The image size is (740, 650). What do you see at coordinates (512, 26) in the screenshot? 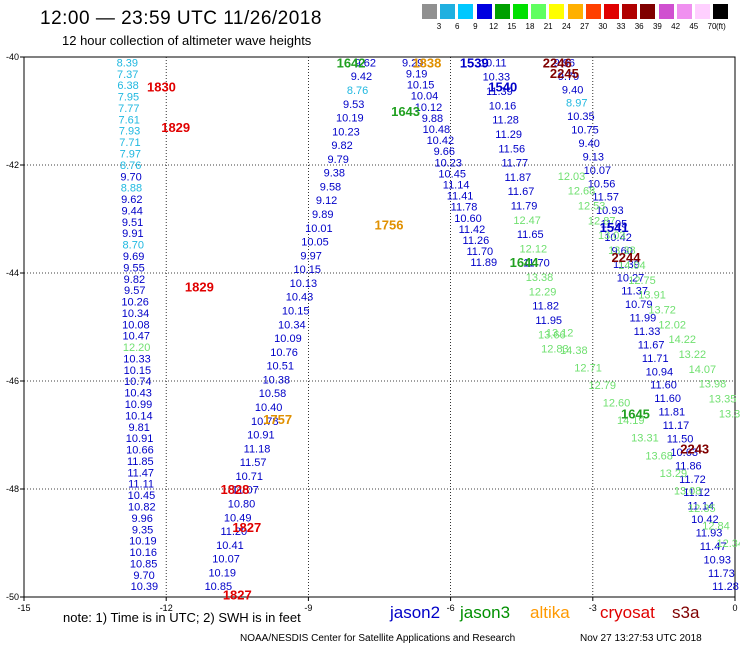
I see `color-scale-label: 15` at bounding box center [512, 26].